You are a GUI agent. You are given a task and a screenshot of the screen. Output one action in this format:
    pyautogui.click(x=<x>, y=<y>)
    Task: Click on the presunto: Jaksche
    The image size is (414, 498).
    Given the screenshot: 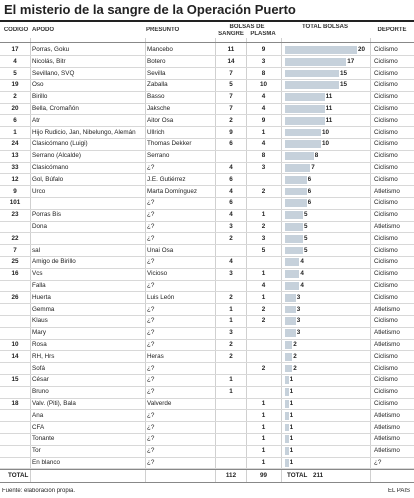 What is the action you would take?
    pyautogui.click(x=159, y=108)
    